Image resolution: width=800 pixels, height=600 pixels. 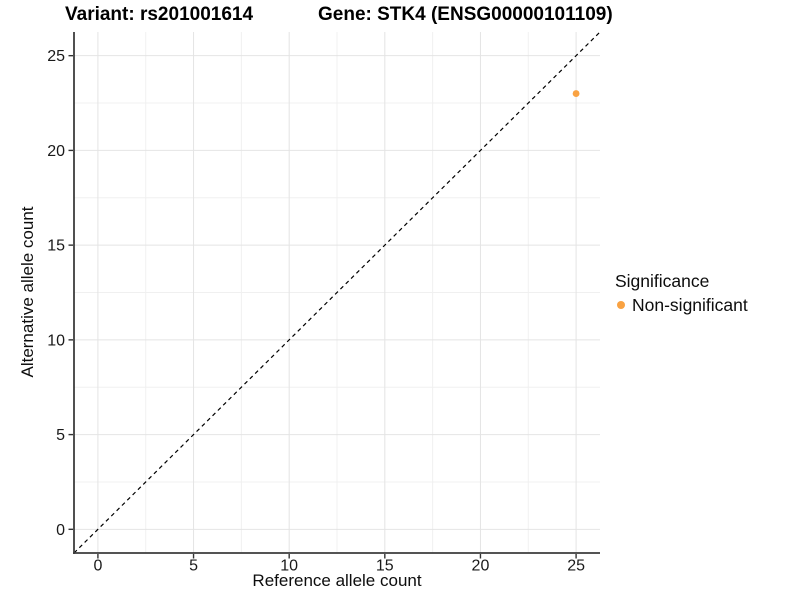 What do you see at coordinates (56, 340) in the screenshot?
I see `y-tick-label: 10` at bounding box center [56, 340].